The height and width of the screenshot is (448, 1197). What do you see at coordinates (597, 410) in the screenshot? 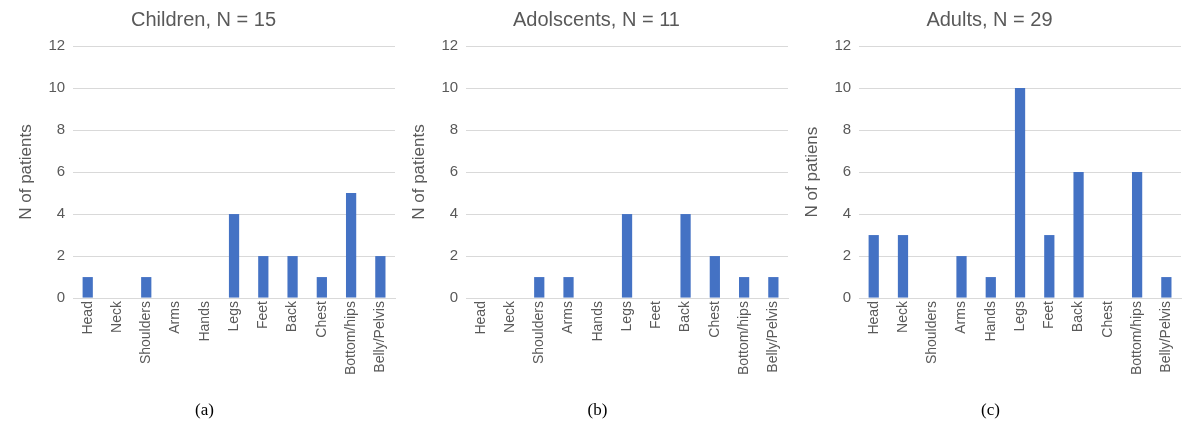
I see `text: (b)` at bounding box center [597, 410].